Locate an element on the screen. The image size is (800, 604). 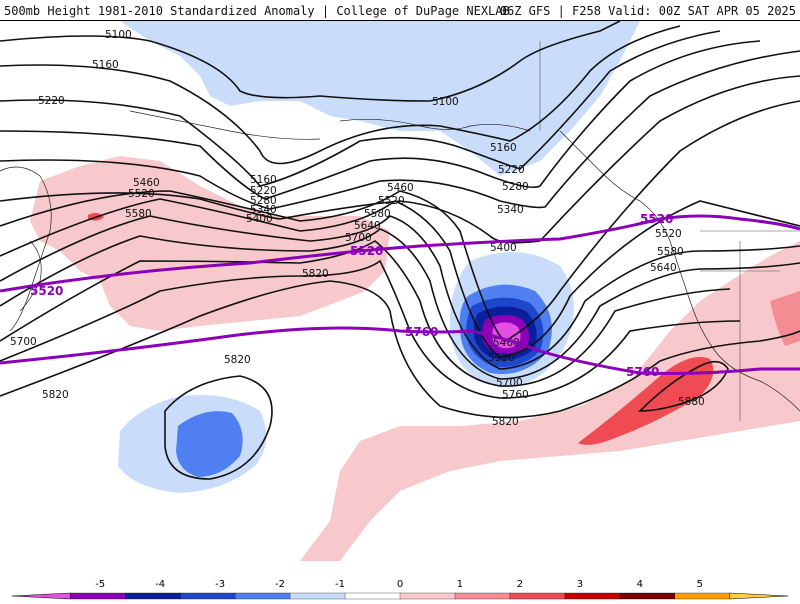
label-5520-a: 5520 is located at coordinates (141, 194).